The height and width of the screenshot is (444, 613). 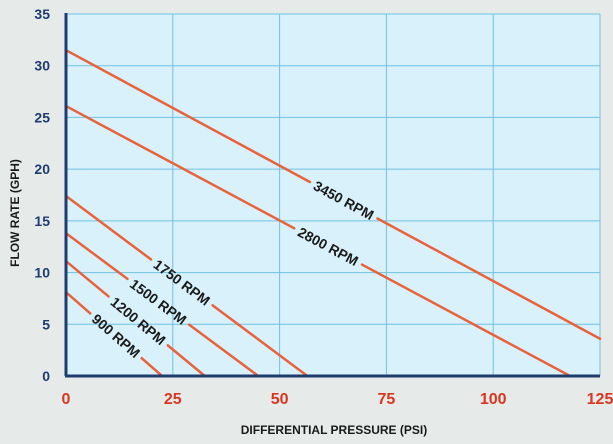 What do you see at coordinates (42, 221) in the screenshot?
I see `y-tick-label: 15` at bounding box center [42, 221].